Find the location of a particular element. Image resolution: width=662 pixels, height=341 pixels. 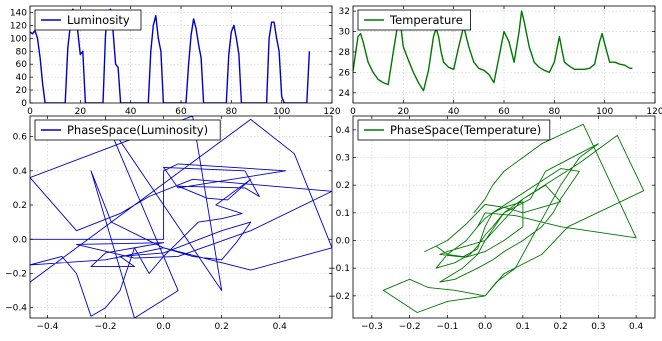

y-tick-label: 0.1 is located at coordinates (343, 214).